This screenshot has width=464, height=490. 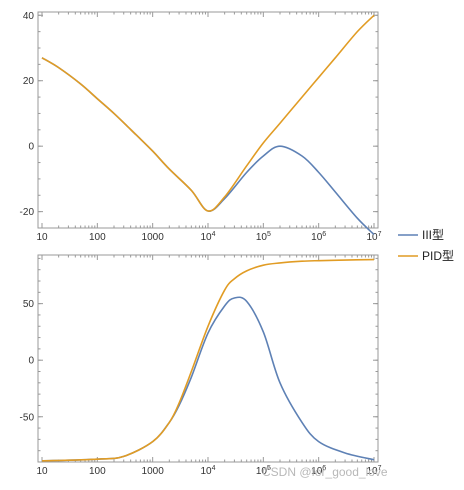 I want to click on legend: III型 PID型, so click(x=426, y=245).